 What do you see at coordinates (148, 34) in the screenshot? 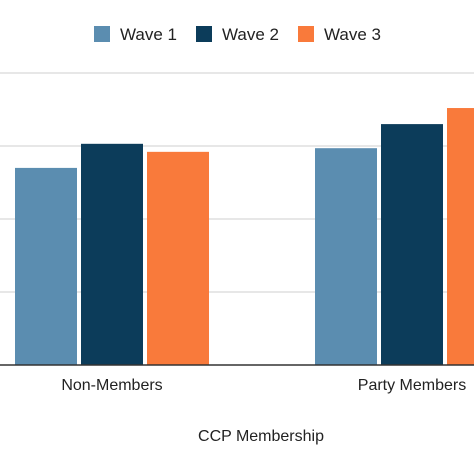
I see `legend-label: Wave 1` at bounding box center [148, 34].